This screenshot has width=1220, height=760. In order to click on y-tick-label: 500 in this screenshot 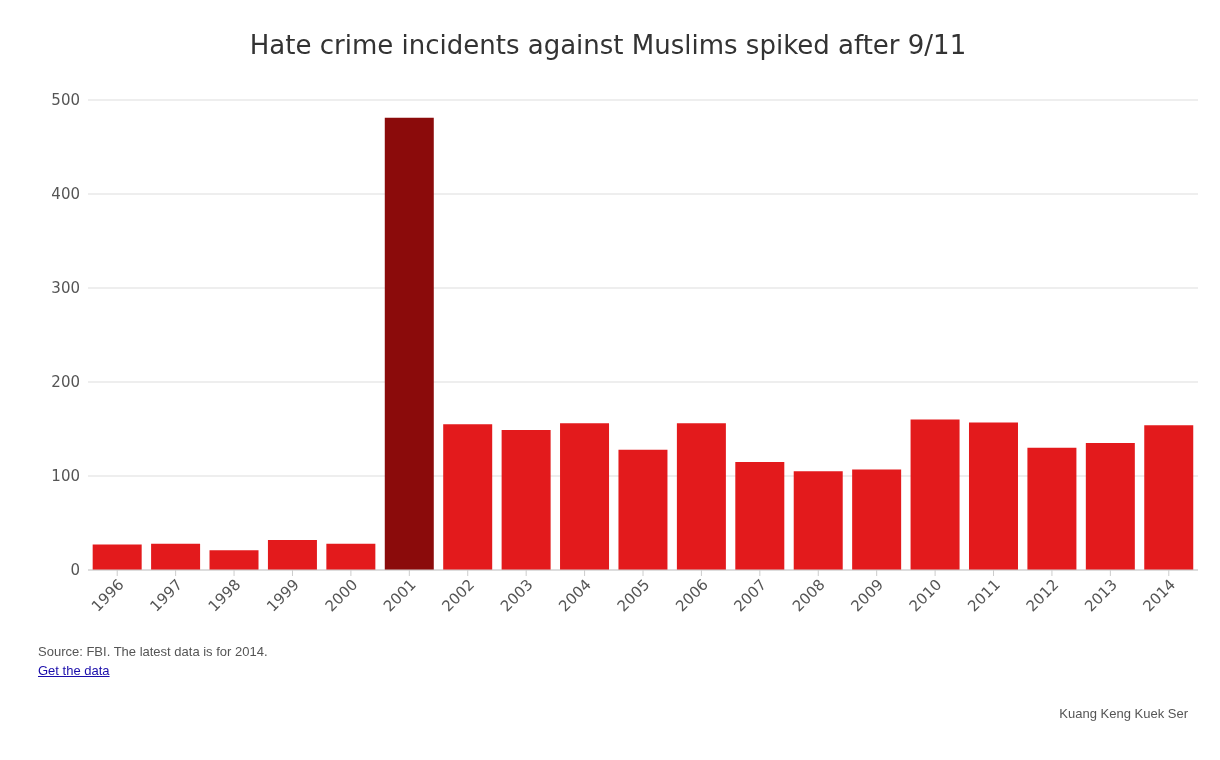, I will do `click(65, 100)`.